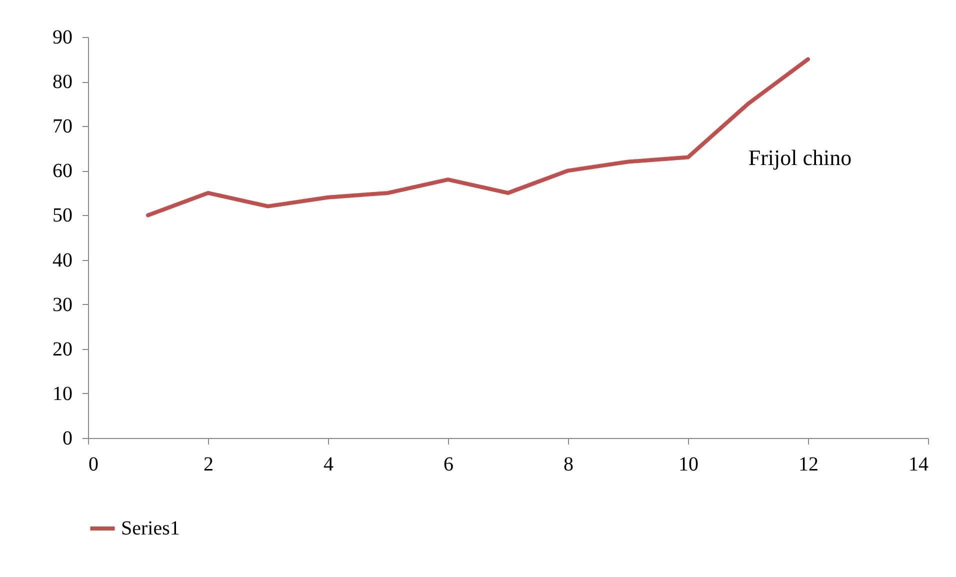 This screenshot has width=956, height=577. What do you see at coordinates (329, 465) in the screenshot?
I see `x-tick-label: 4` at bounding box center [329, 465].